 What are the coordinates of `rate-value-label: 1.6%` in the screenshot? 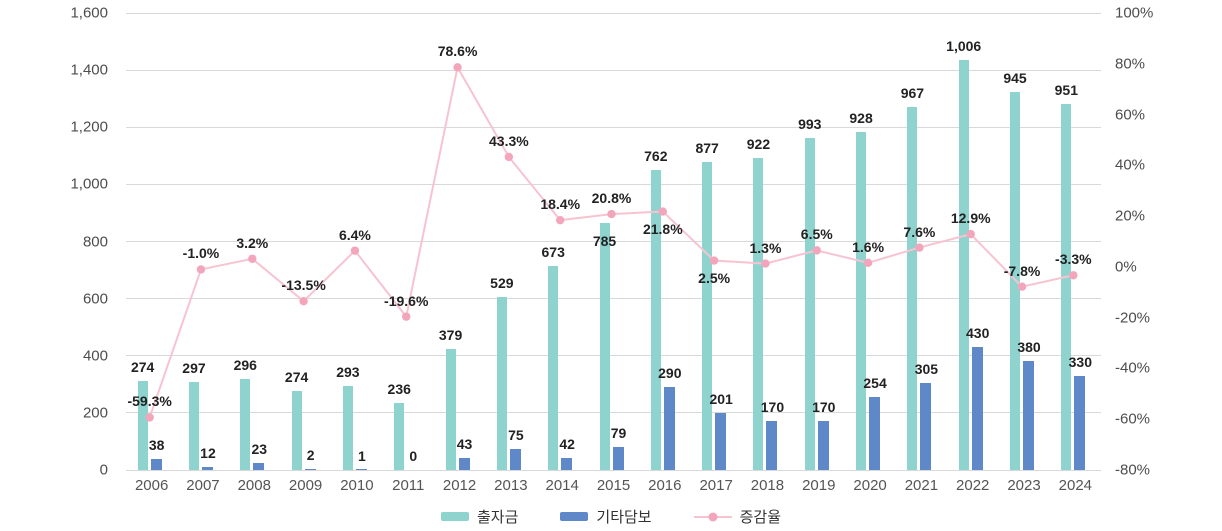 It's located at (868, 246).